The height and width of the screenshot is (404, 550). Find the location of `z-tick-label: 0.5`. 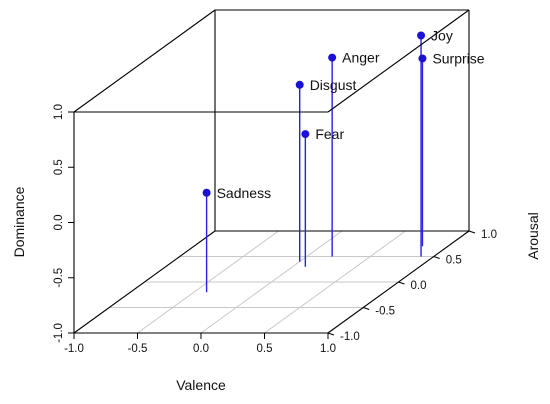

z-tick-label: 0.5 is located at coordinates (59, 167).